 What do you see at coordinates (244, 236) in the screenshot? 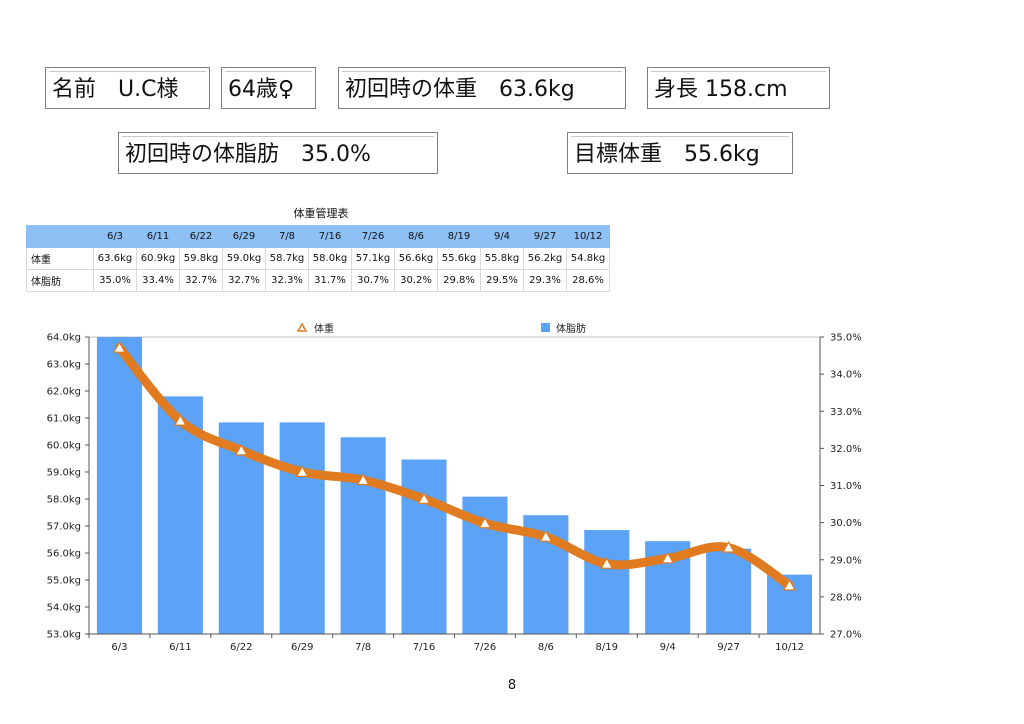
I see `table-date-header: 6/29` at bounding box center [244, 236].